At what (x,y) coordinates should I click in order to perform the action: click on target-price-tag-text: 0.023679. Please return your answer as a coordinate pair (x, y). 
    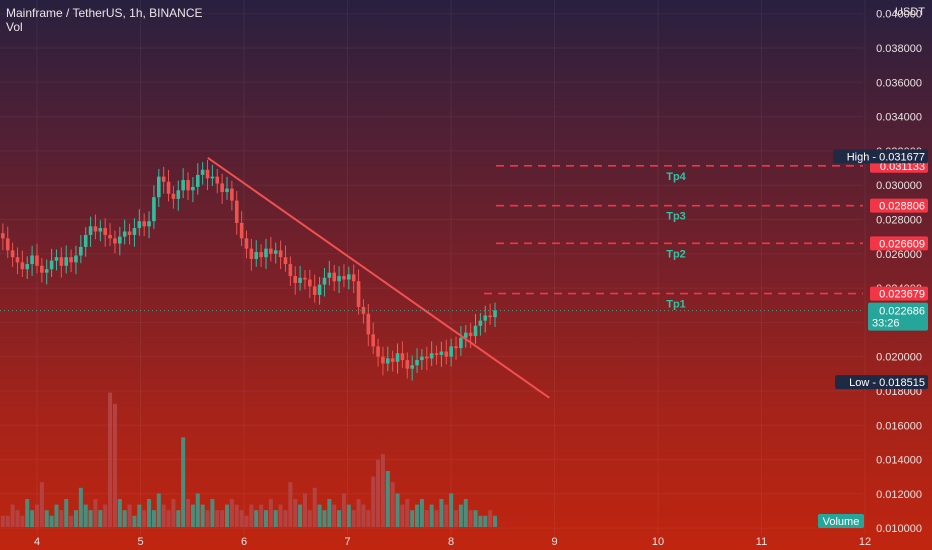
    Looking at the image, I should click on (902, 295).